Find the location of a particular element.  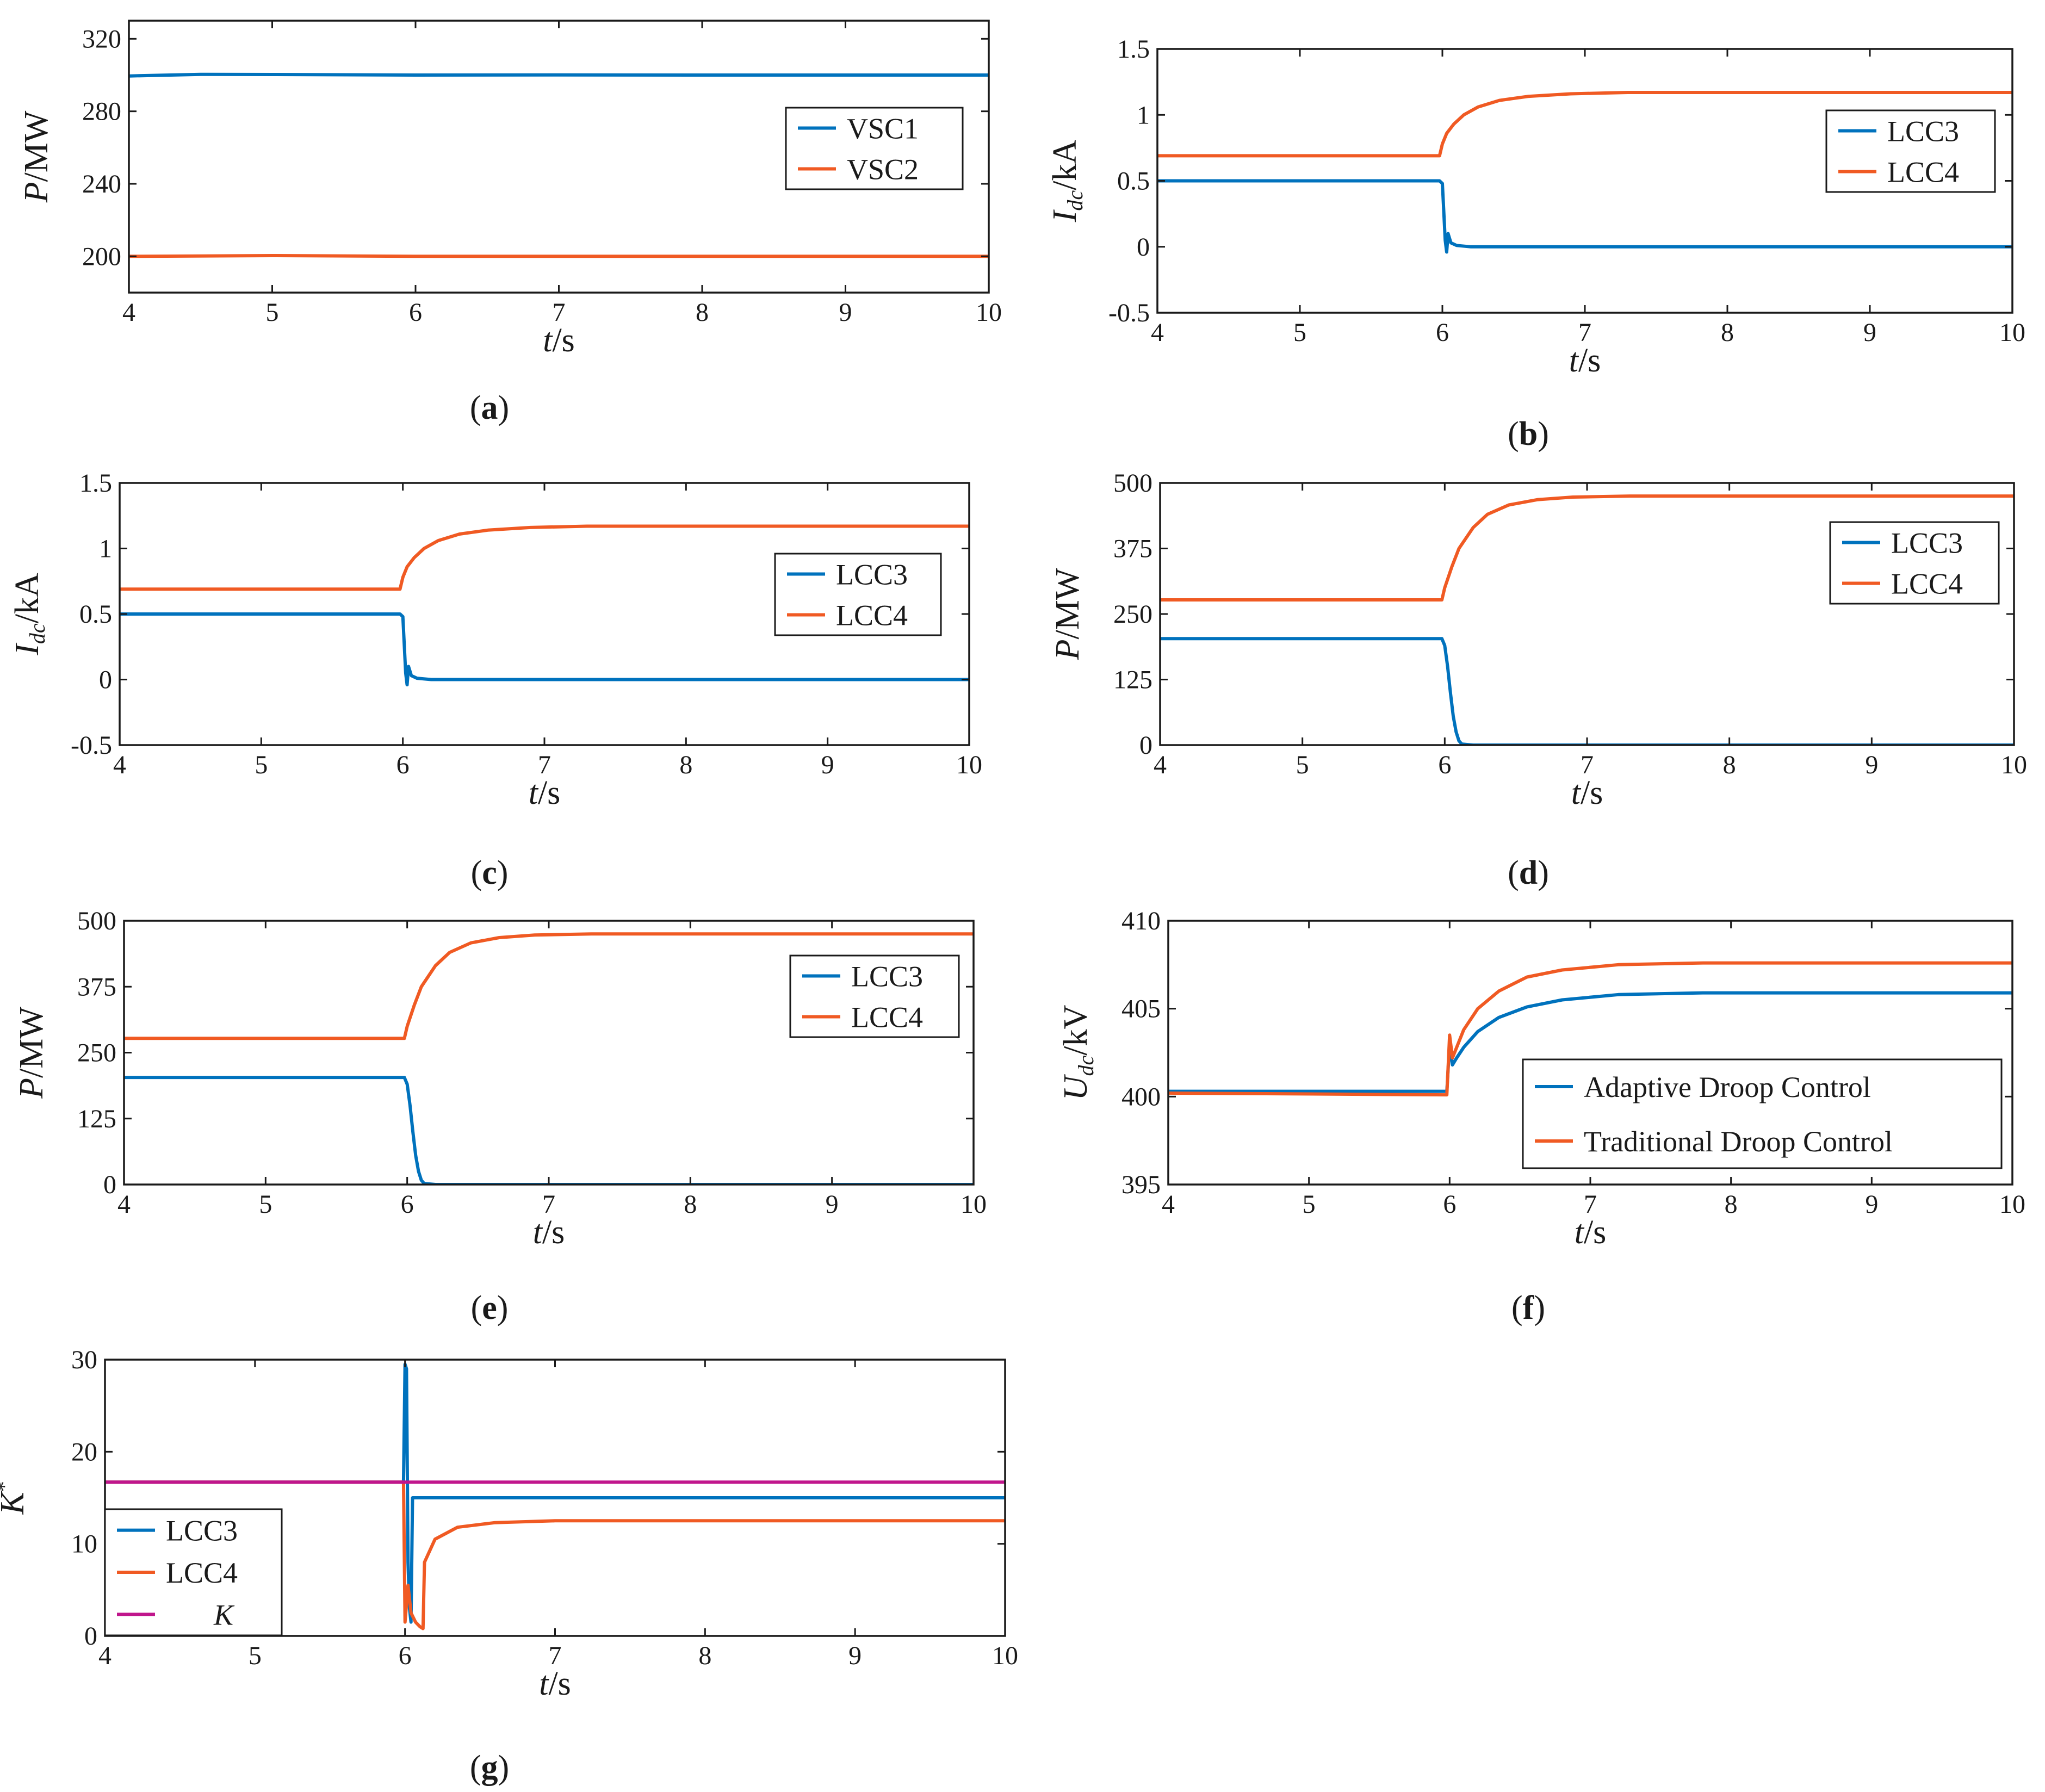

panel-caption: (d) is located at coordinates (1529, 873).